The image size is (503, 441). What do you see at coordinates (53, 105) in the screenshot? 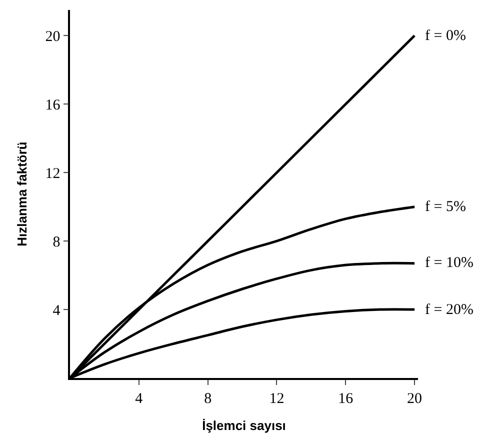
I see `y-tick-label: 16` at bounding box center [53, 105].